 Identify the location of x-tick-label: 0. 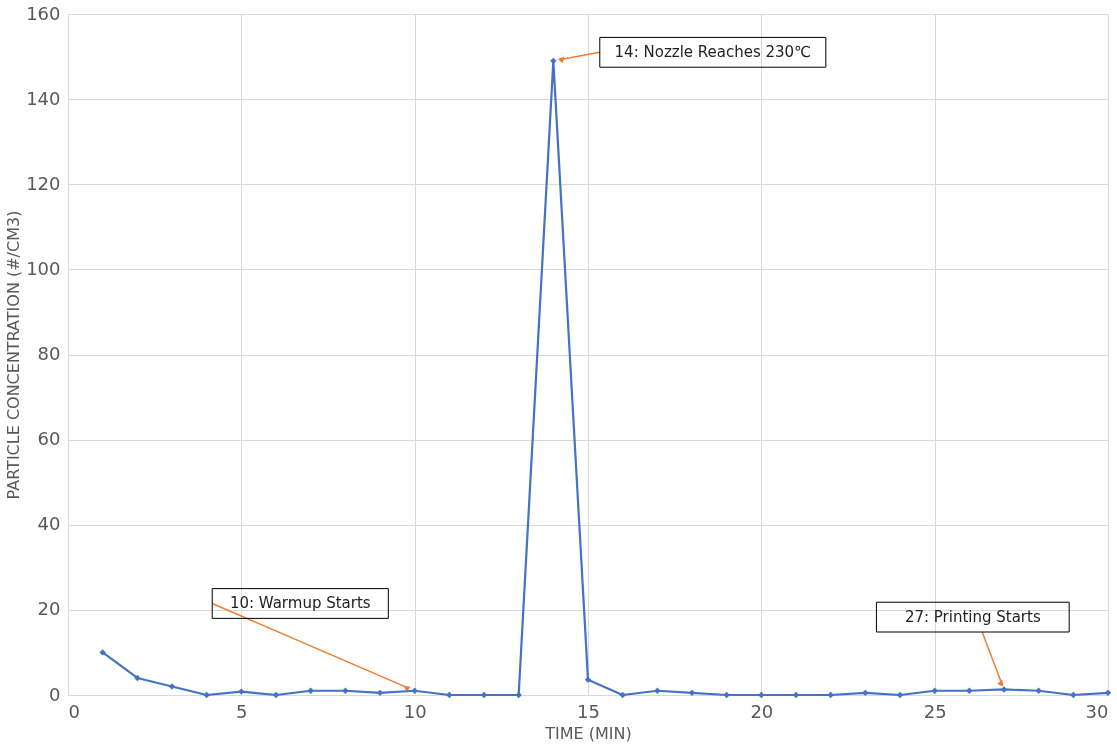
(74, 711).